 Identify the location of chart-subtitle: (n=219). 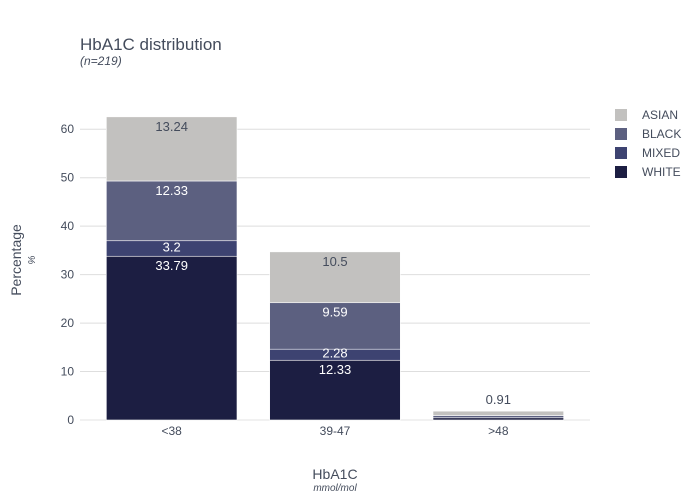
(101, 61).